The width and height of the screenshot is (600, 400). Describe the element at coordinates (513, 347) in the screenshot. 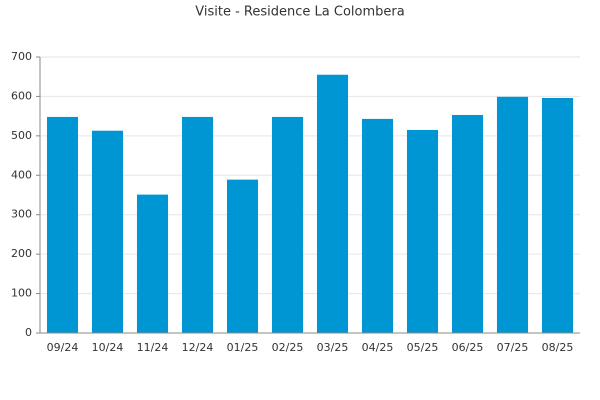

I see `x-tick-label: 07/25` at that location.